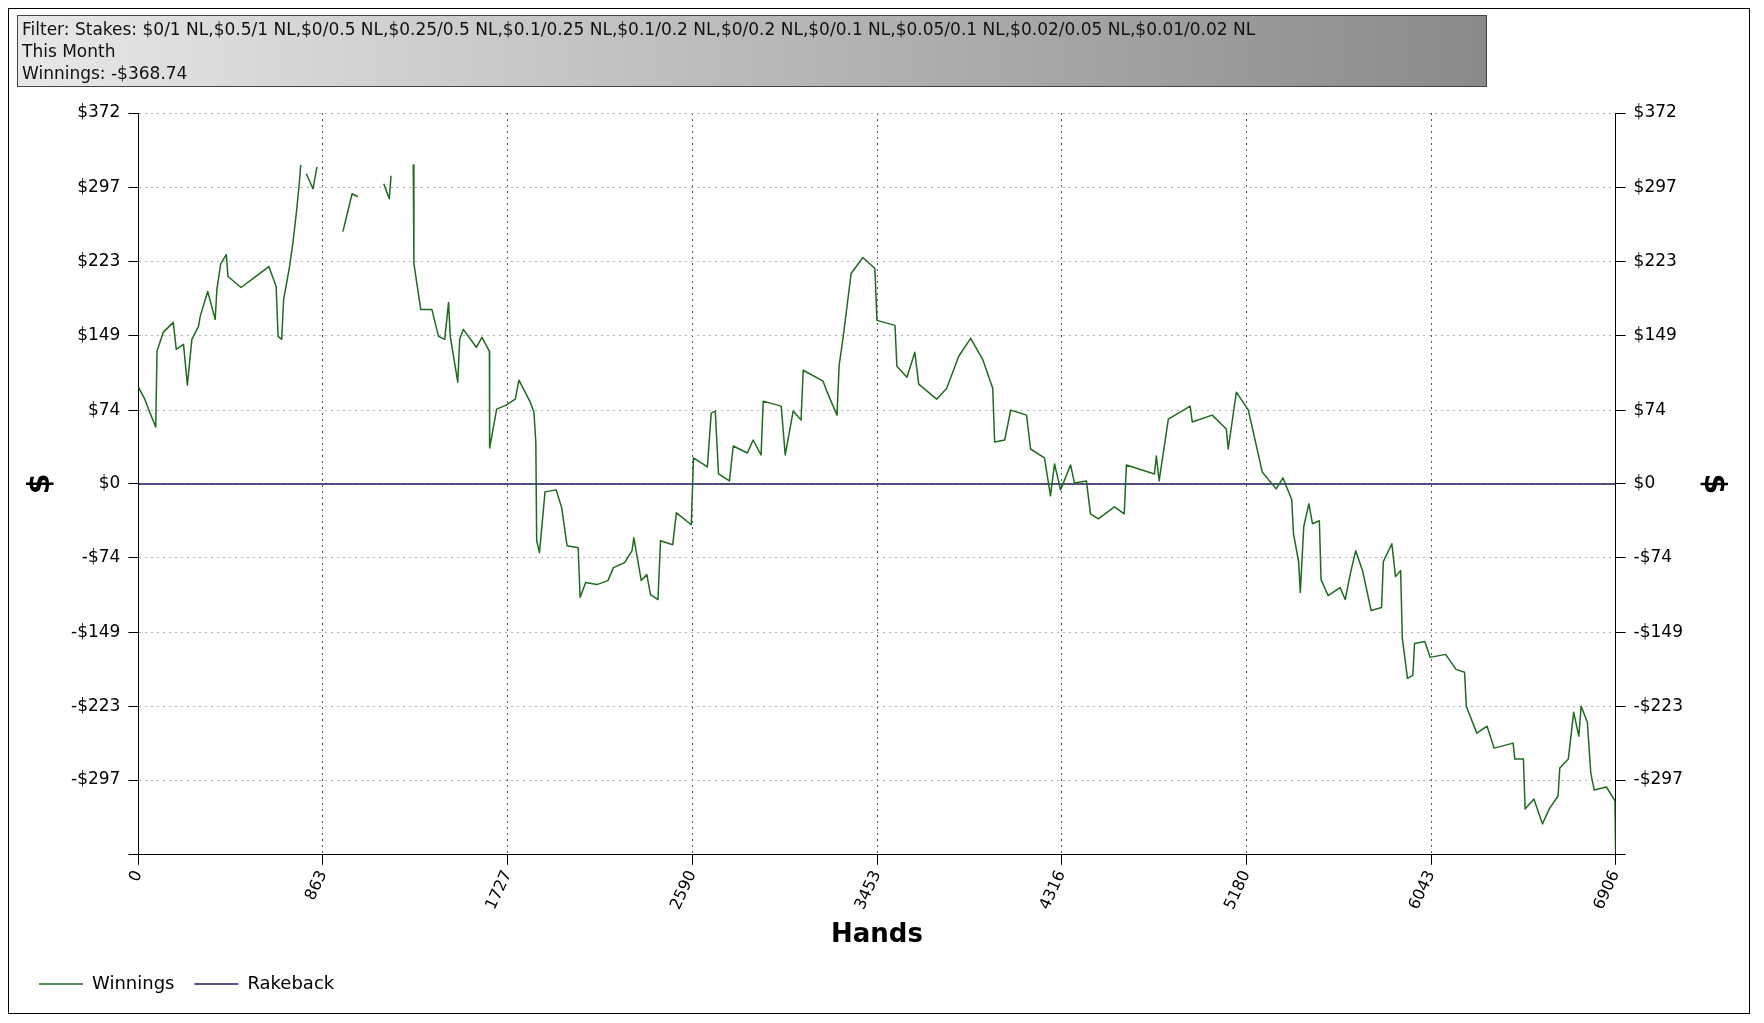 This screenshot has height=1023, width=1764. I want to click on legend-label: Winnings, so click(133, 982).